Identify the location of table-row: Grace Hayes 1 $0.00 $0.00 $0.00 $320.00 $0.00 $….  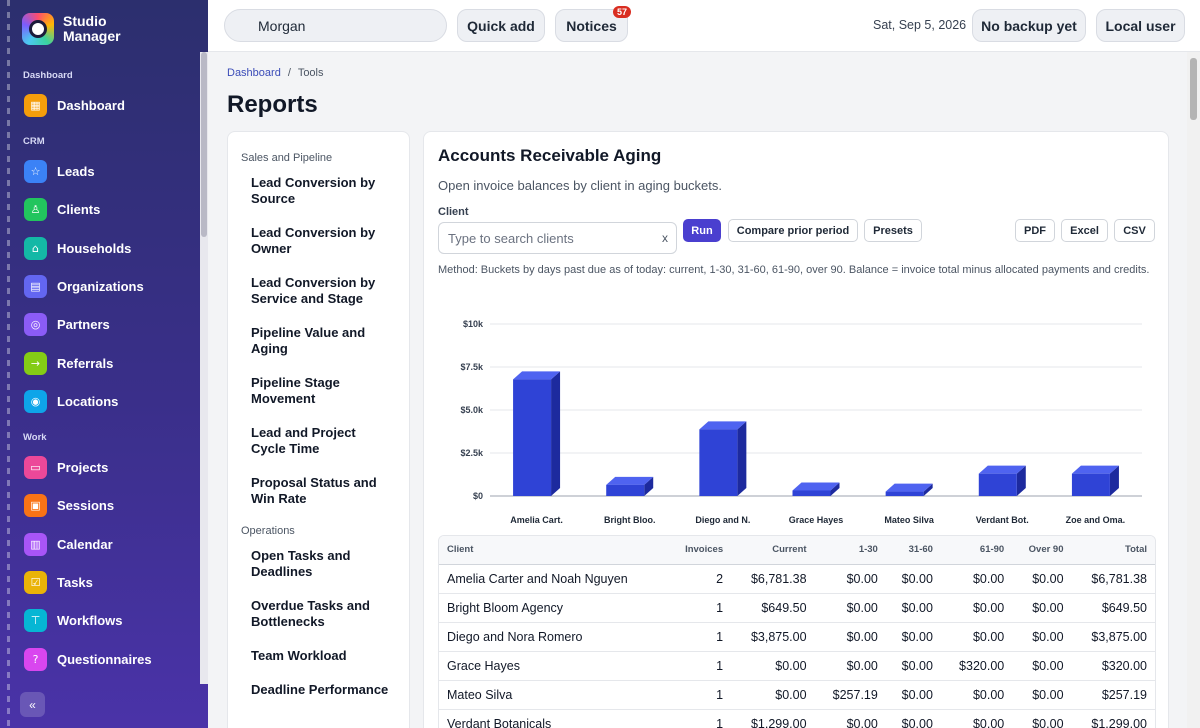
(797, 666).